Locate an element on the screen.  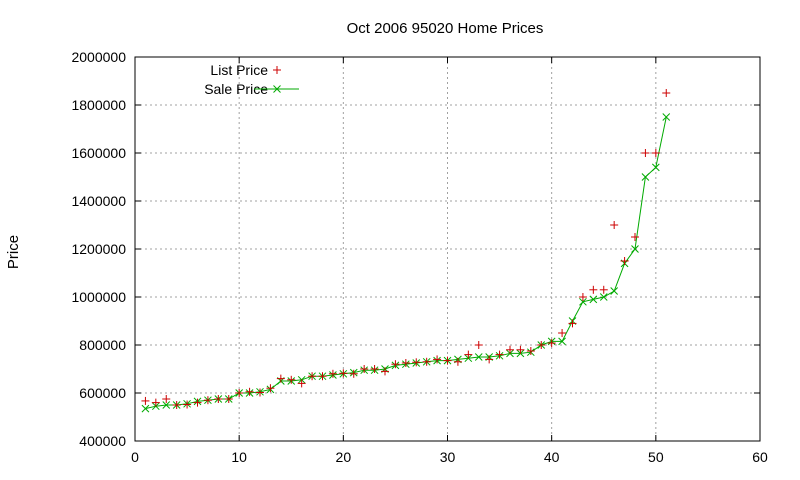
x-tick-label: 60 is located at coordinates (760, 457).